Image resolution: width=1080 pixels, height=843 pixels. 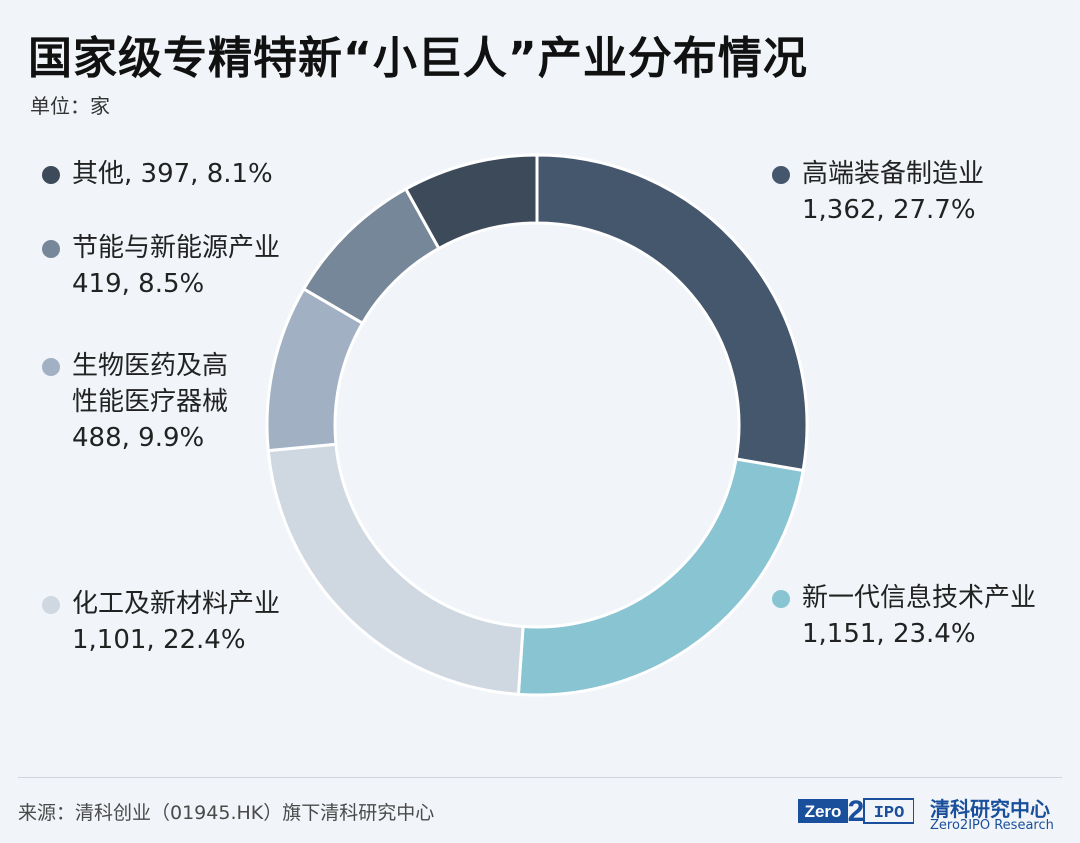 I want to click on legend-label: 新一代信息技术产业, so click(x=919, y=598).